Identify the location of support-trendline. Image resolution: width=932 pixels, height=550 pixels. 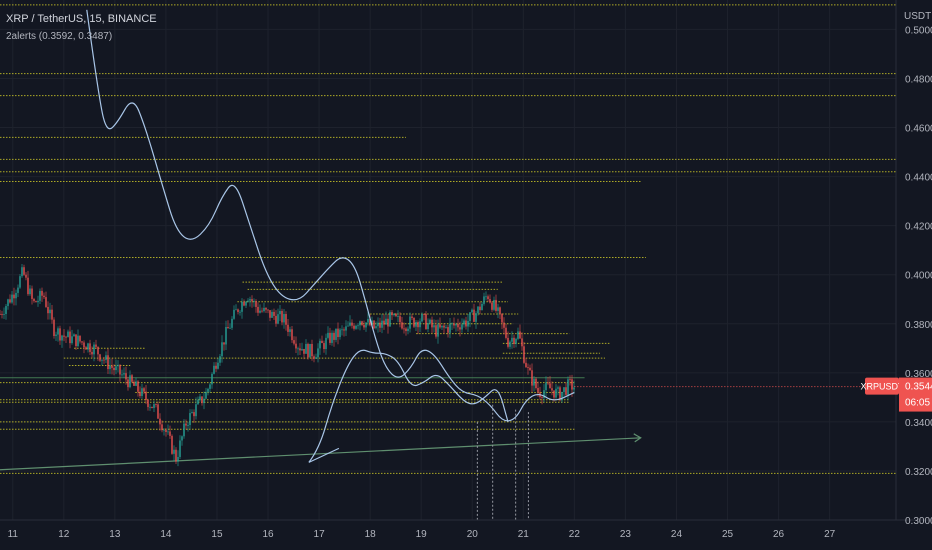
(320, 454).